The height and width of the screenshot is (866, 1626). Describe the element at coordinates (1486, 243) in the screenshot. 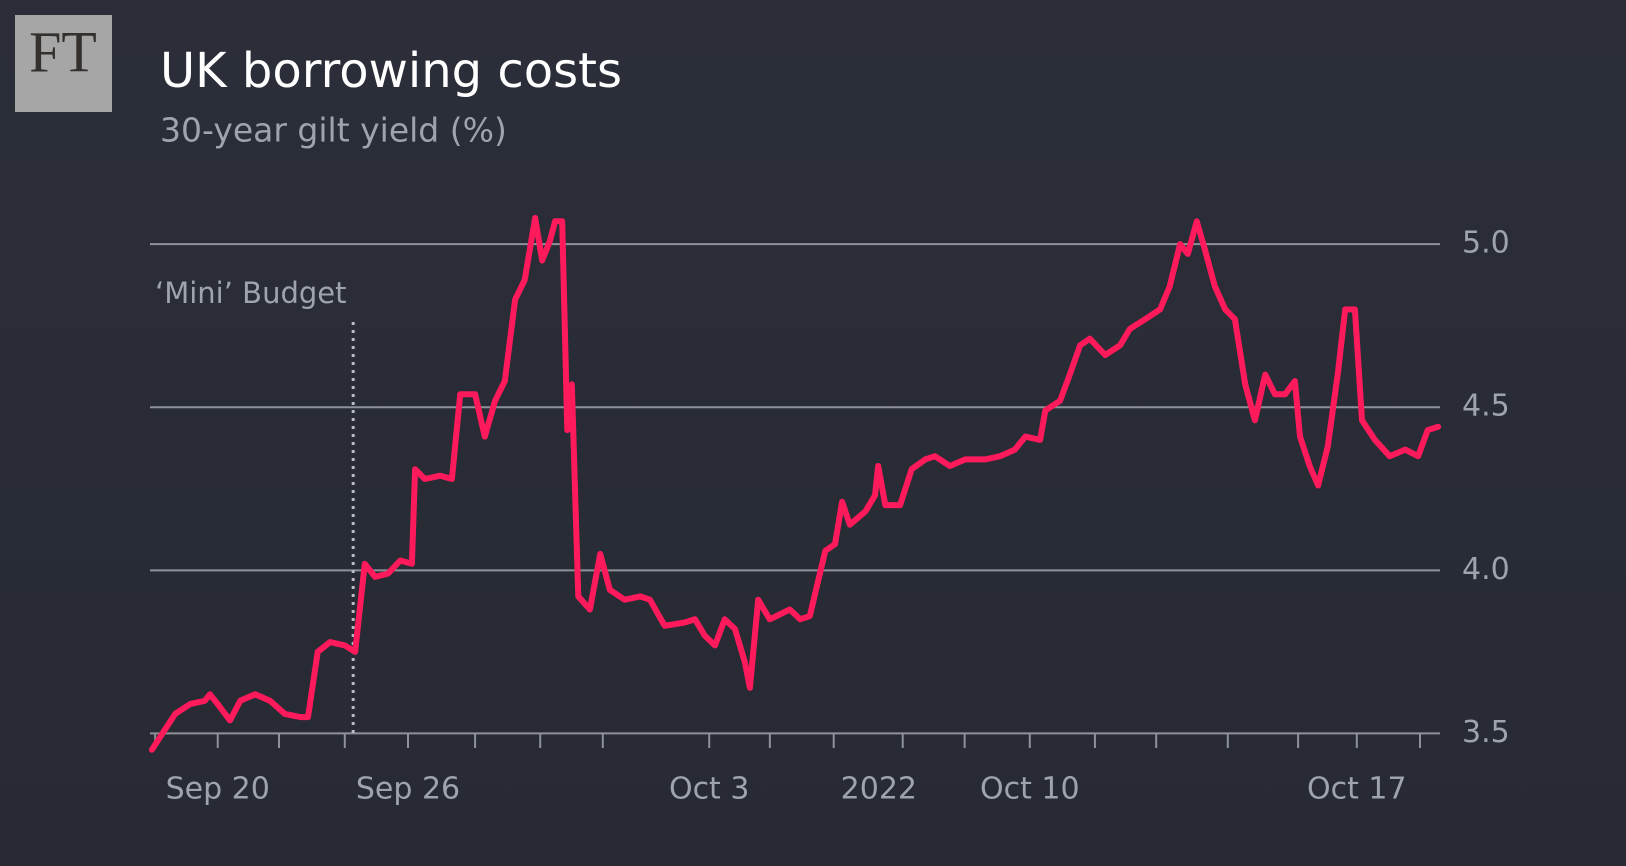

I see `y-tick-label: 5.0` at that location.